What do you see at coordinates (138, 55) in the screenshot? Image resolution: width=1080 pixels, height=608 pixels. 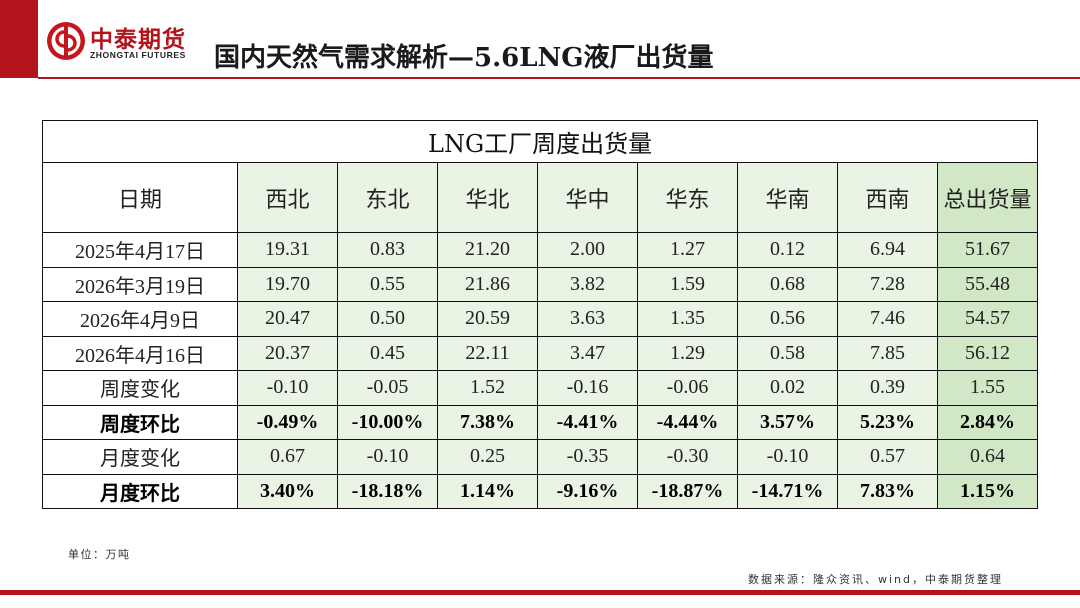 I see `brand-name-en: ZHONGTAI FUTURES` at bounding box center [138, 55].